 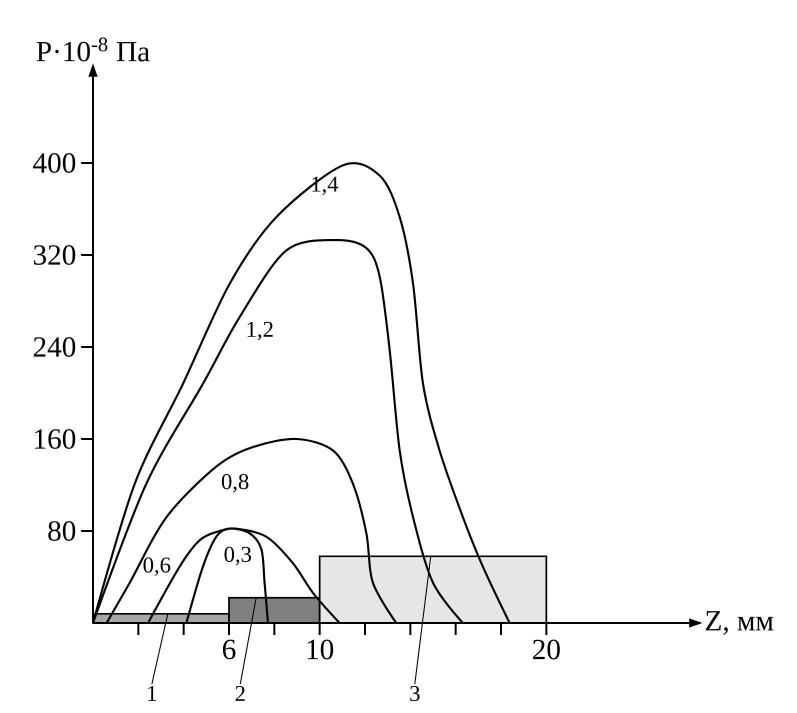 What do you see at coordinates (55, 439) in the screenshot?
I see `y-tick-label: 160` at bounding box center [55, 439].